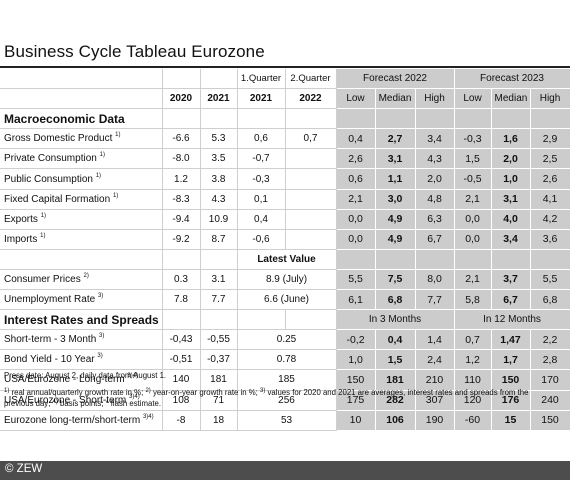 The image size is (570, 480). Describe the element at coordinates (435, 179) in the screenshot. I see `f22-high: 2,0` at that location.